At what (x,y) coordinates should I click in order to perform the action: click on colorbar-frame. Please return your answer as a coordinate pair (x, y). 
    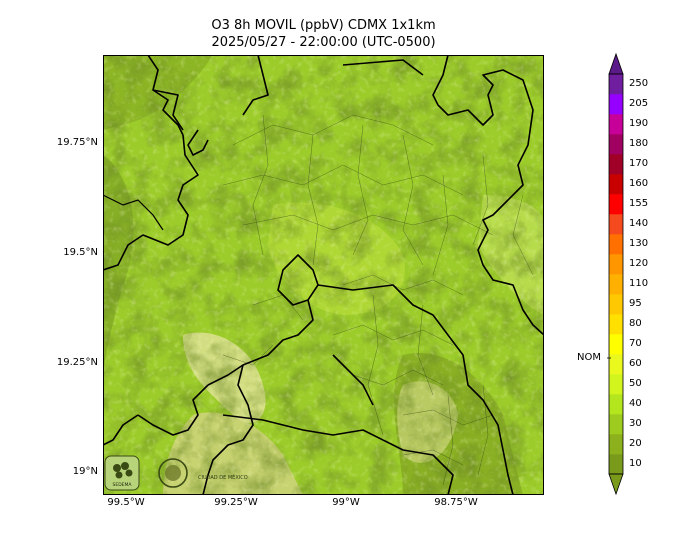
    Looking at the image, I should click on (616, 274).